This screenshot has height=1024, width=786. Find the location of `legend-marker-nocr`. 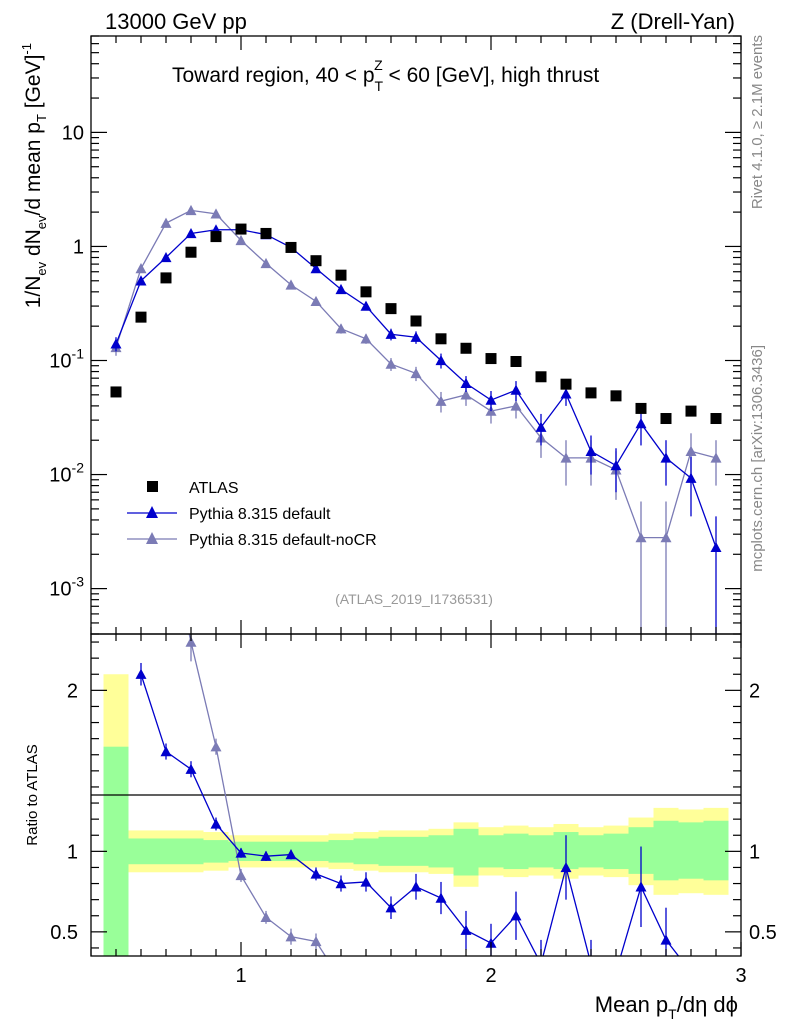

legend-marker-nocr is located at coordinates (152, 538).